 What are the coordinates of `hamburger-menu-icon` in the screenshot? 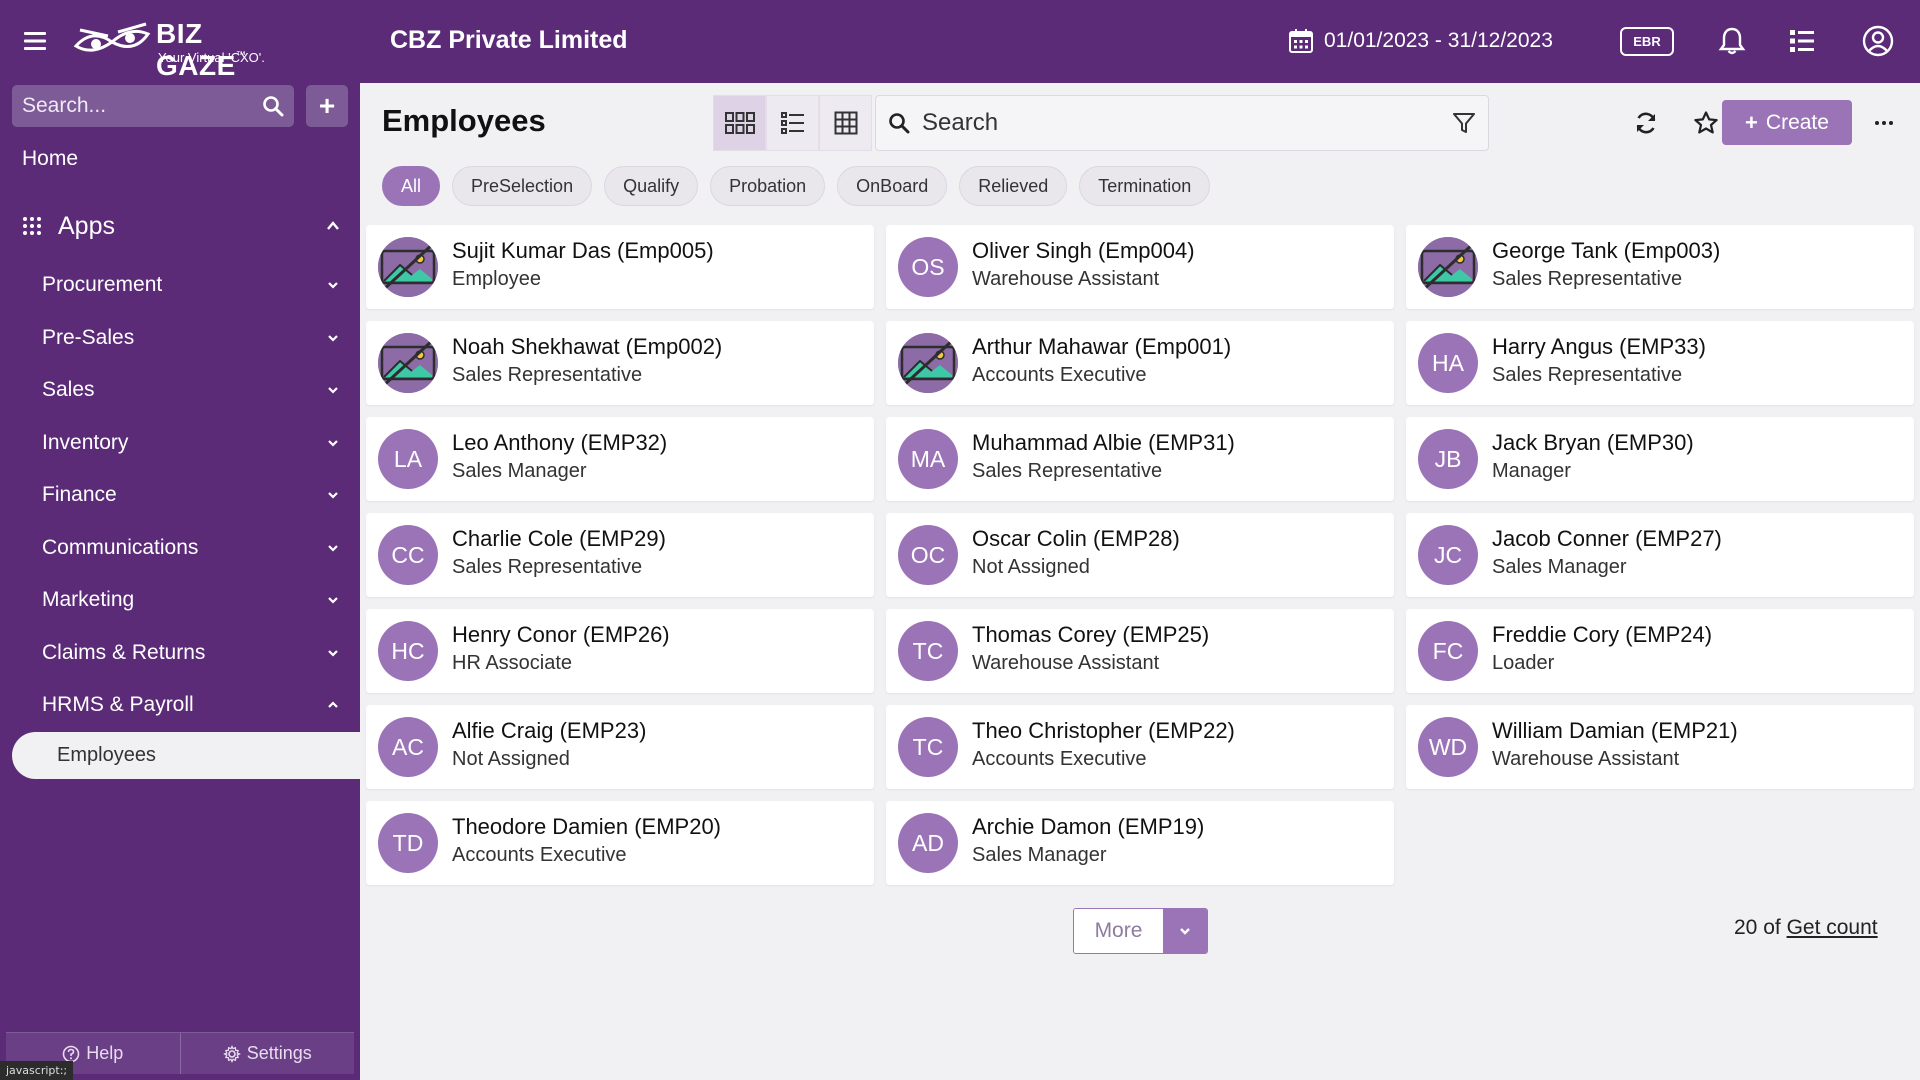 It's located at (35, 41).